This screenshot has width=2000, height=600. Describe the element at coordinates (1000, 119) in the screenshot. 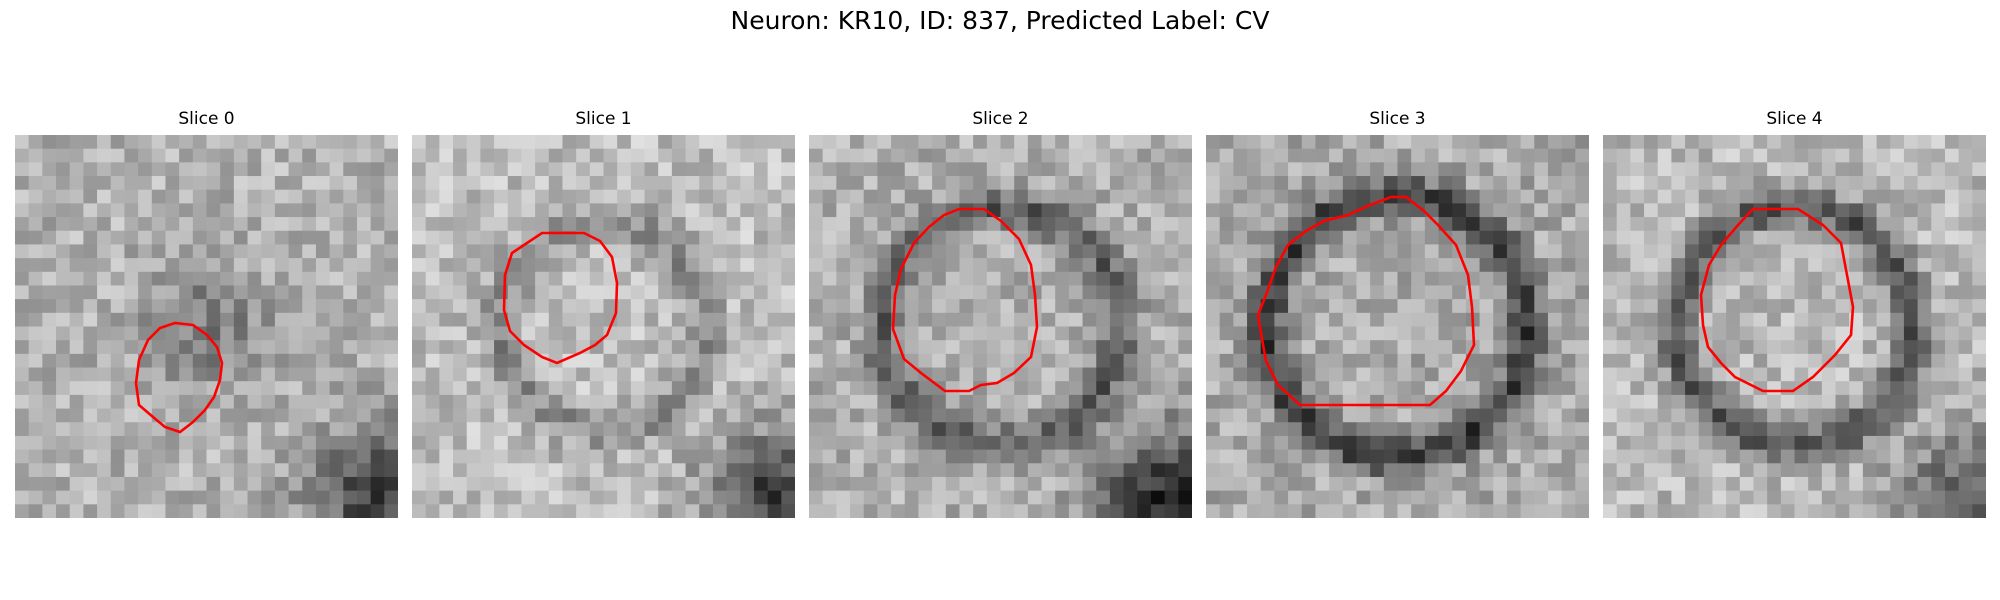

I see `slice-title: Slice 2` at that location.